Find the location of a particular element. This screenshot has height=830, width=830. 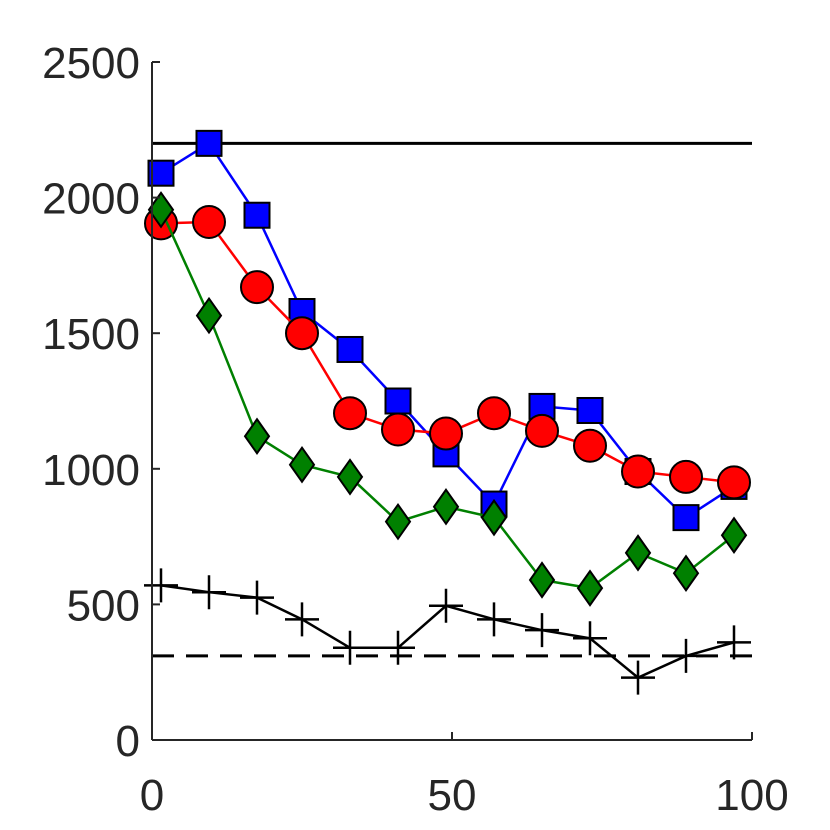

x-tick-label: 50 is located at coordinates (452, 795).